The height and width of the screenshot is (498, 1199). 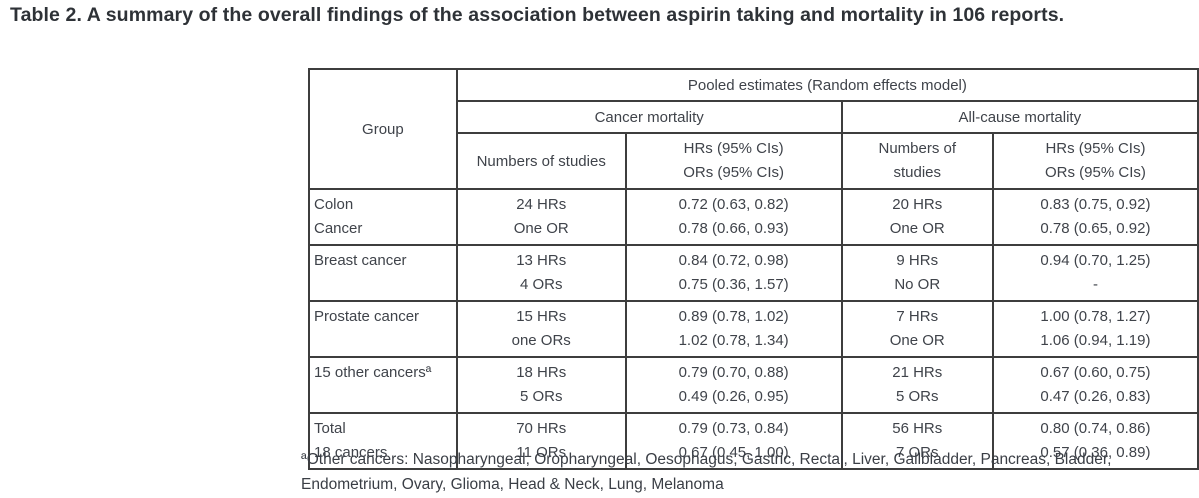 I want to click on cell-line: 0.84 (0.72, 0.98), so click(x=733, y=260).